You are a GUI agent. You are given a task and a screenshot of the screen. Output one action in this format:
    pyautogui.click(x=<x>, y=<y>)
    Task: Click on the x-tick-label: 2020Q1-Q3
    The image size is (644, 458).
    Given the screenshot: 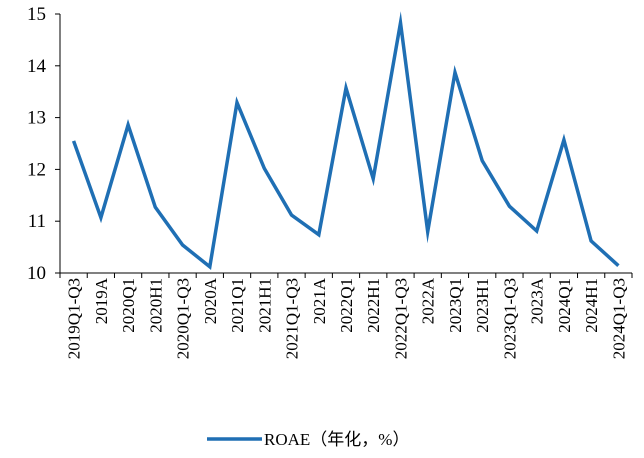 What is the action you would take?
    pyautogui.click(x=183, y=318)
    